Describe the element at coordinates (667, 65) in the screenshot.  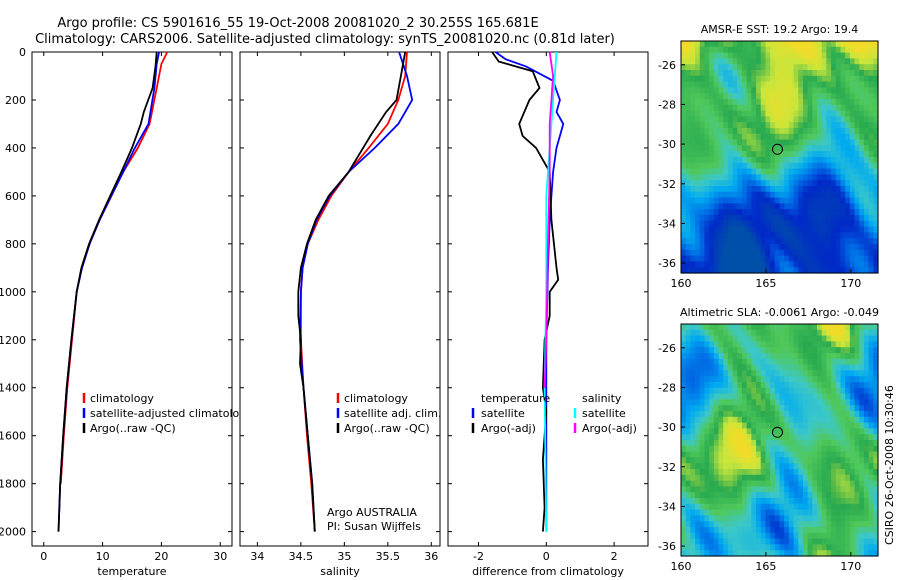
I see `y-tick-label: -26` at that location.